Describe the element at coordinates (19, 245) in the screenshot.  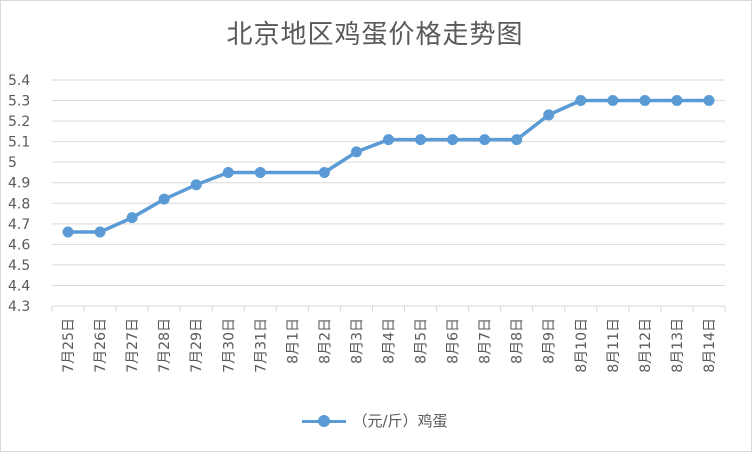
I see `y-tick-label: 4.6` at that location.